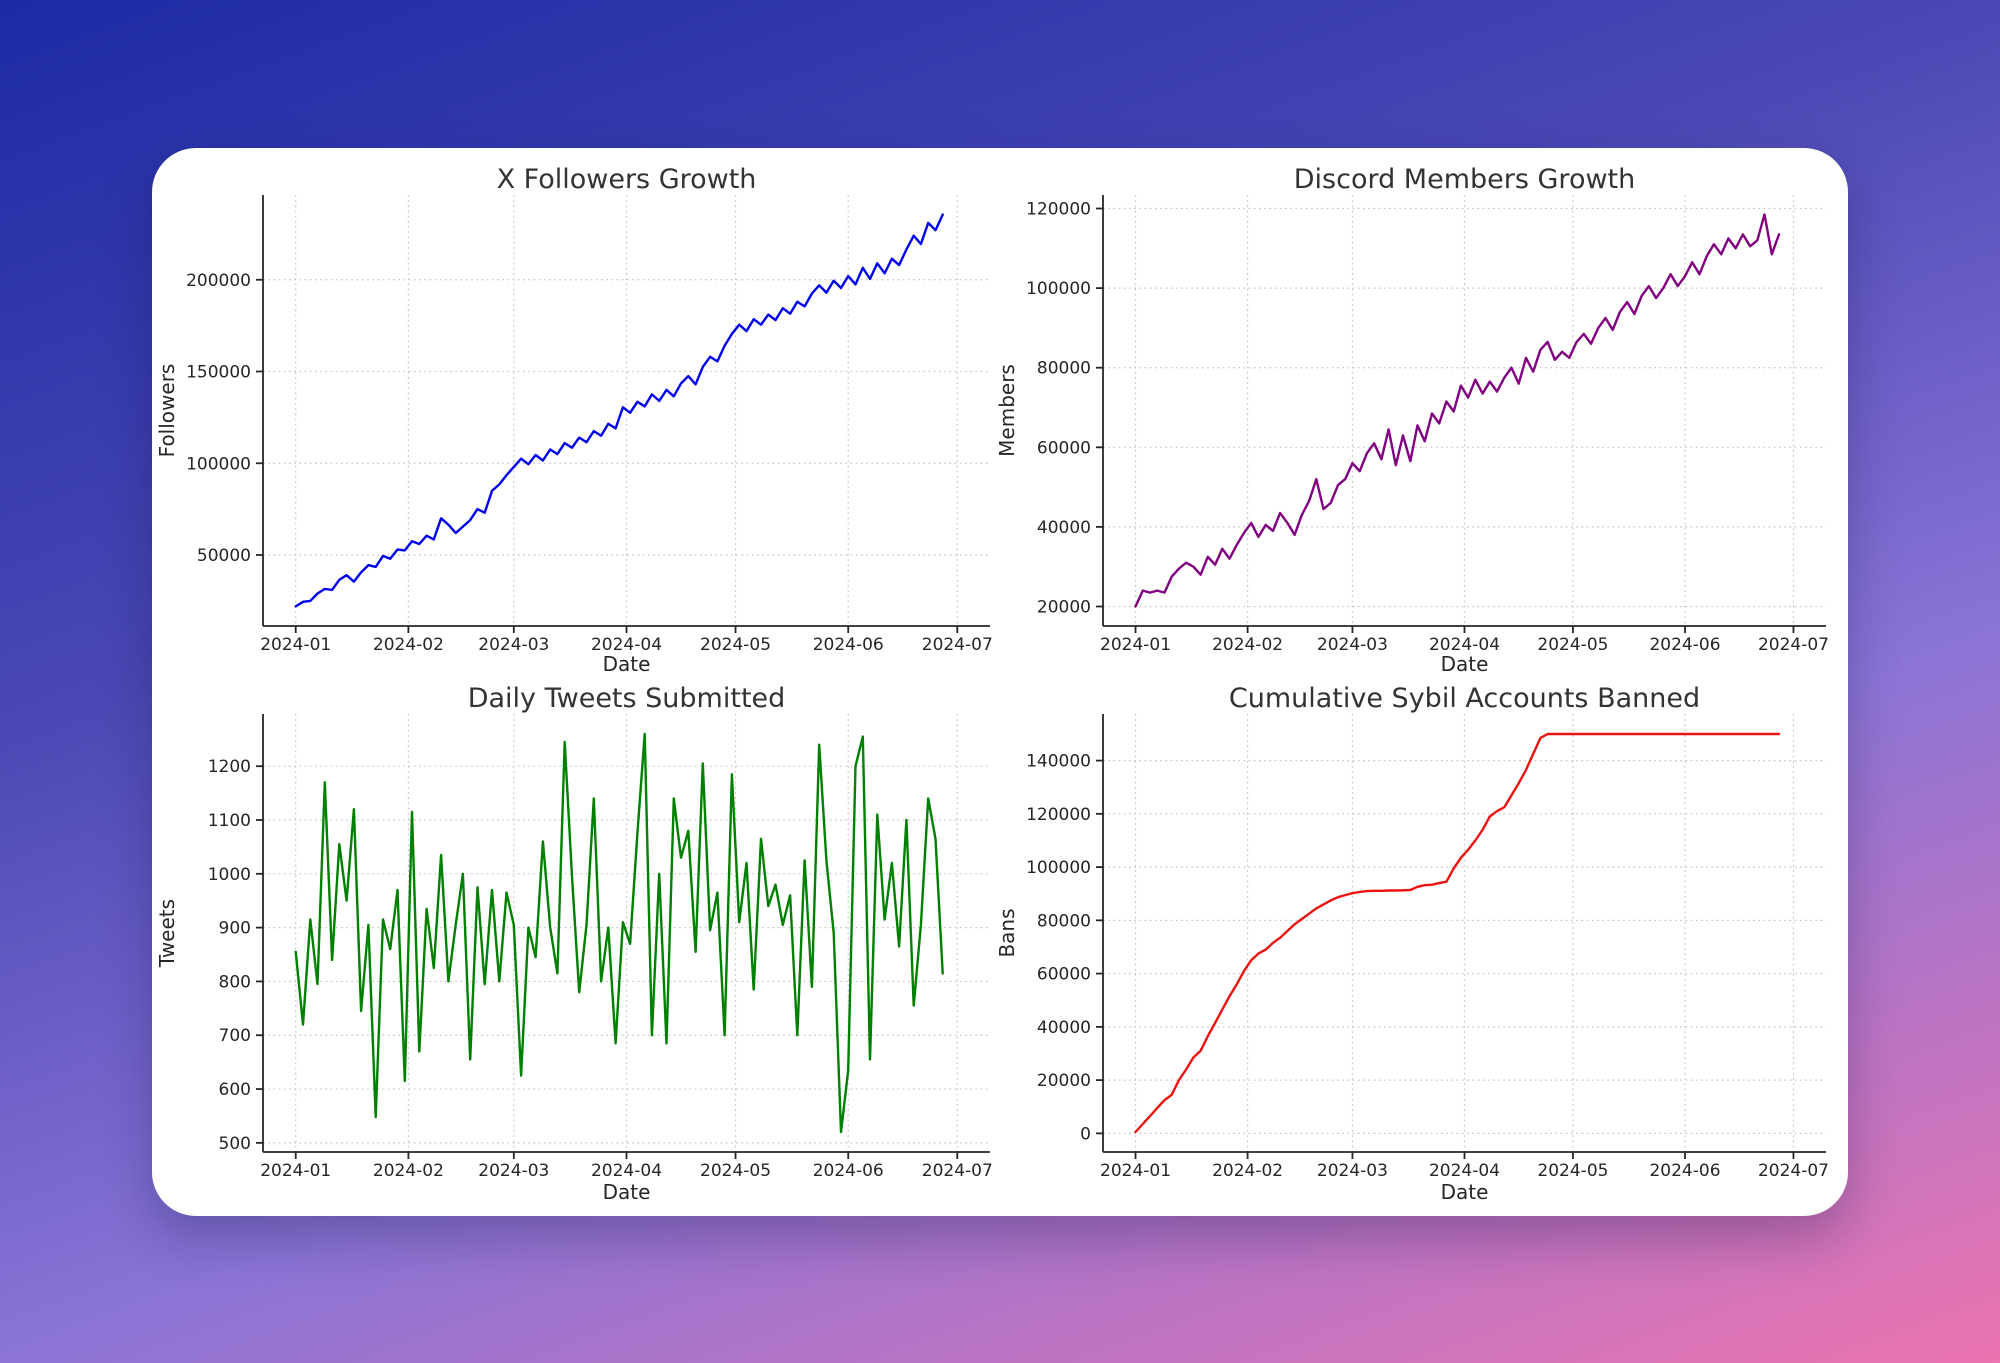 Image resolution: width=2000 pixels, height=1363 pixels. What do you see at coordinates (229, 821) in the screenshot?
I see `y-tick-label: 1100` at bounding box center [229, 821].